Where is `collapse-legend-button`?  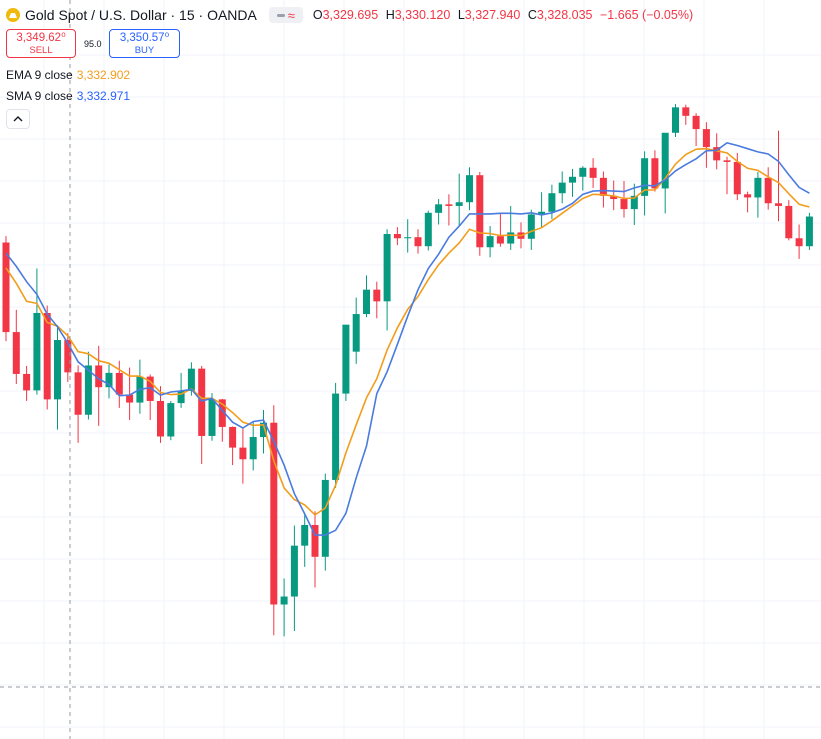 collapse-legend-button is located at coordinates (18, 119).